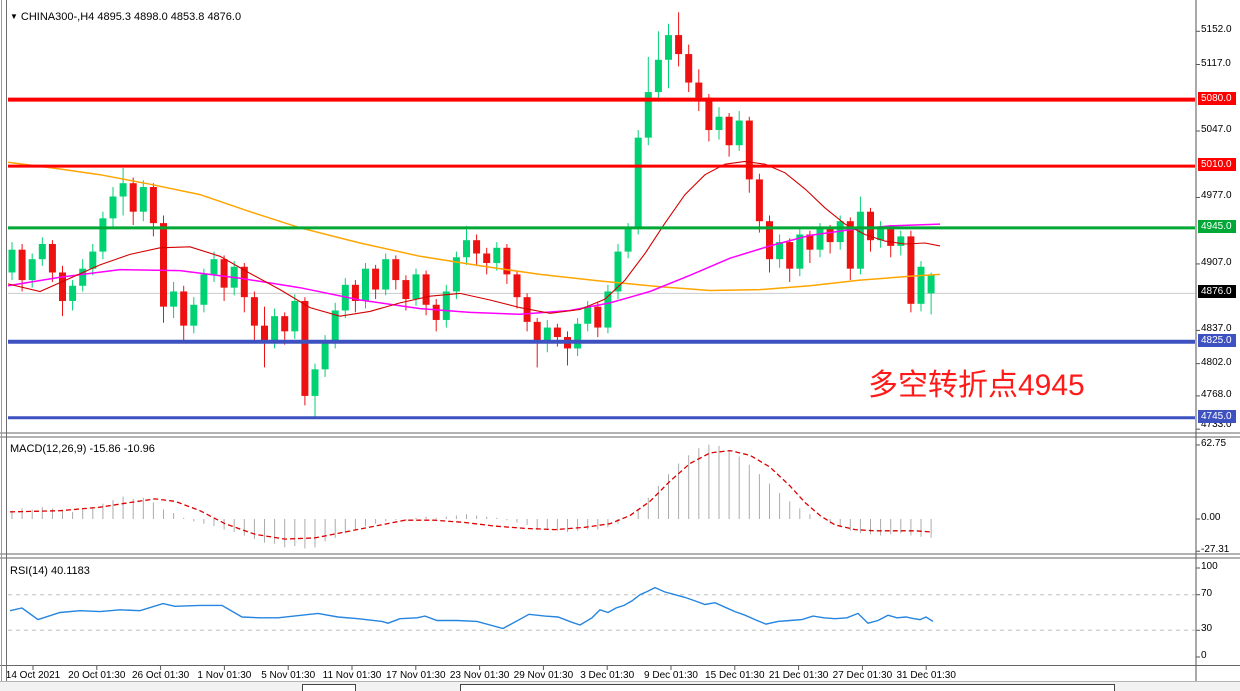 The image size is (1240, 691). Describe the element at coordinates (97, 675) in the screenshot. I see `time-axis-label: 20 Oct 01:30` at that location.